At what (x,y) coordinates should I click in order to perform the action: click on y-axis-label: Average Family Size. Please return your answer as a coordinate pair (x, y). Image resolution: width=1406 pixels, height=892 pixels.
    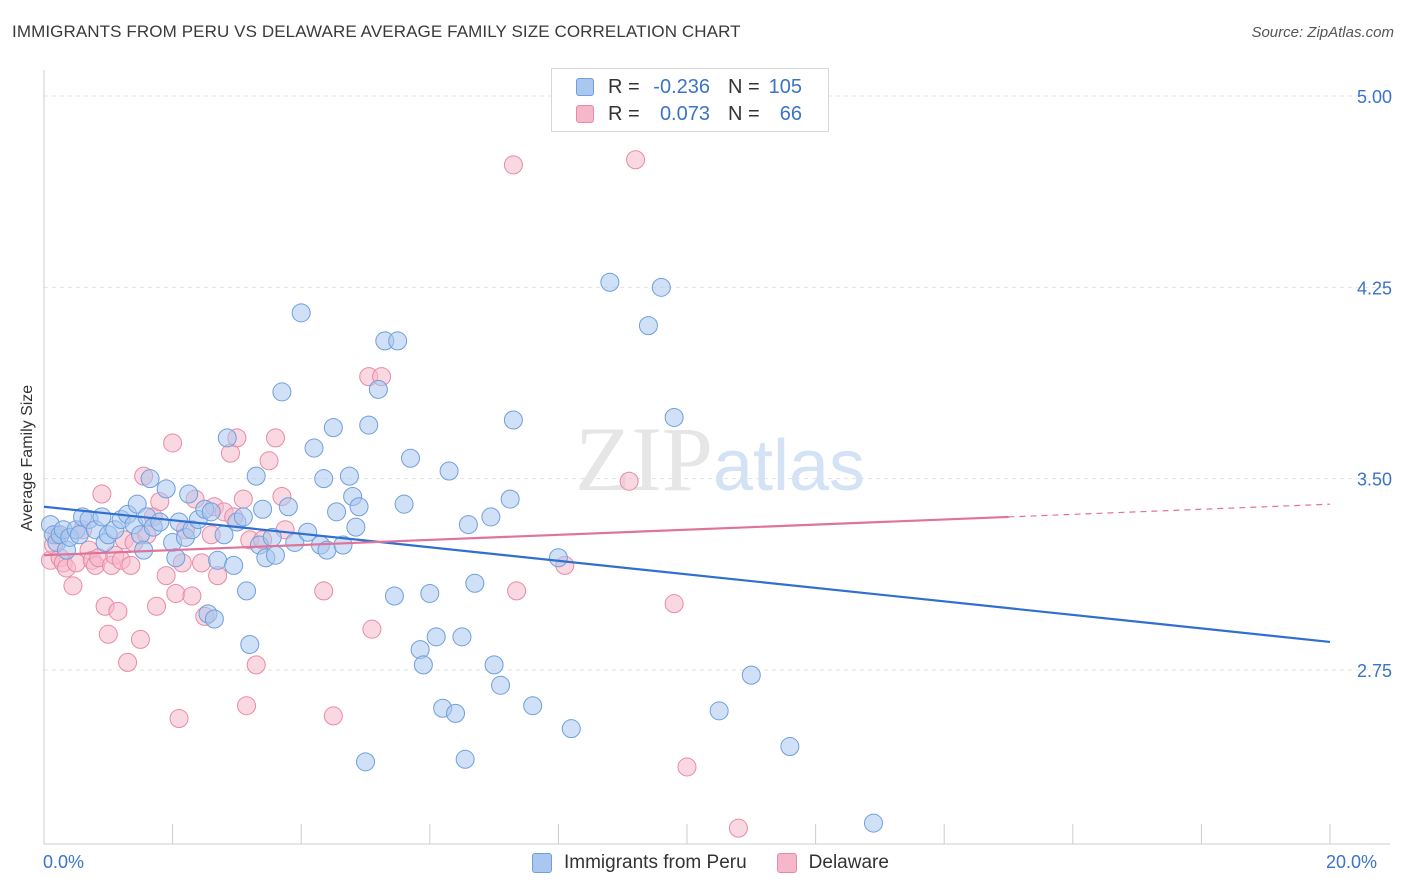
    Looking at the image, I should click on (27, 458).